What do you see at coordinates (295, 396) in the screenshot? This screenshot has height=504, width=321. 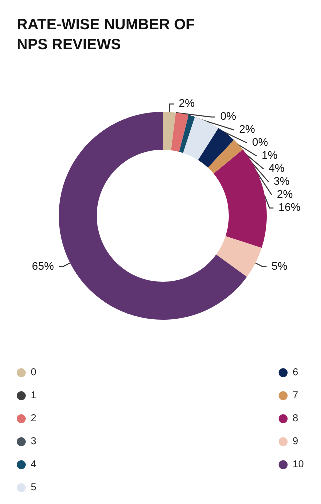 I see `legend-label: 7` at bounding box center [295, 396].